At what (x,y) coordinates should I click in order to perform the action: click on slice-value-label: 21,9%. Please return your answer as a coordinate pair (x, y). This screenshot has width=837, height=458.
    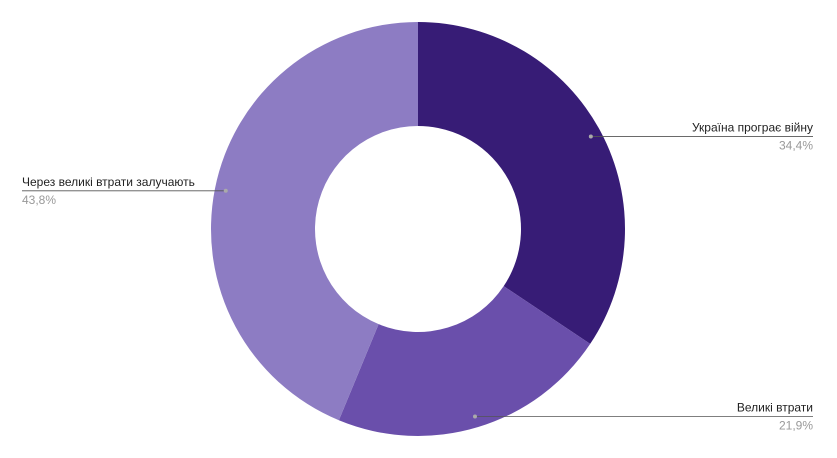
    Looking at the image, I should click on (796, 426).